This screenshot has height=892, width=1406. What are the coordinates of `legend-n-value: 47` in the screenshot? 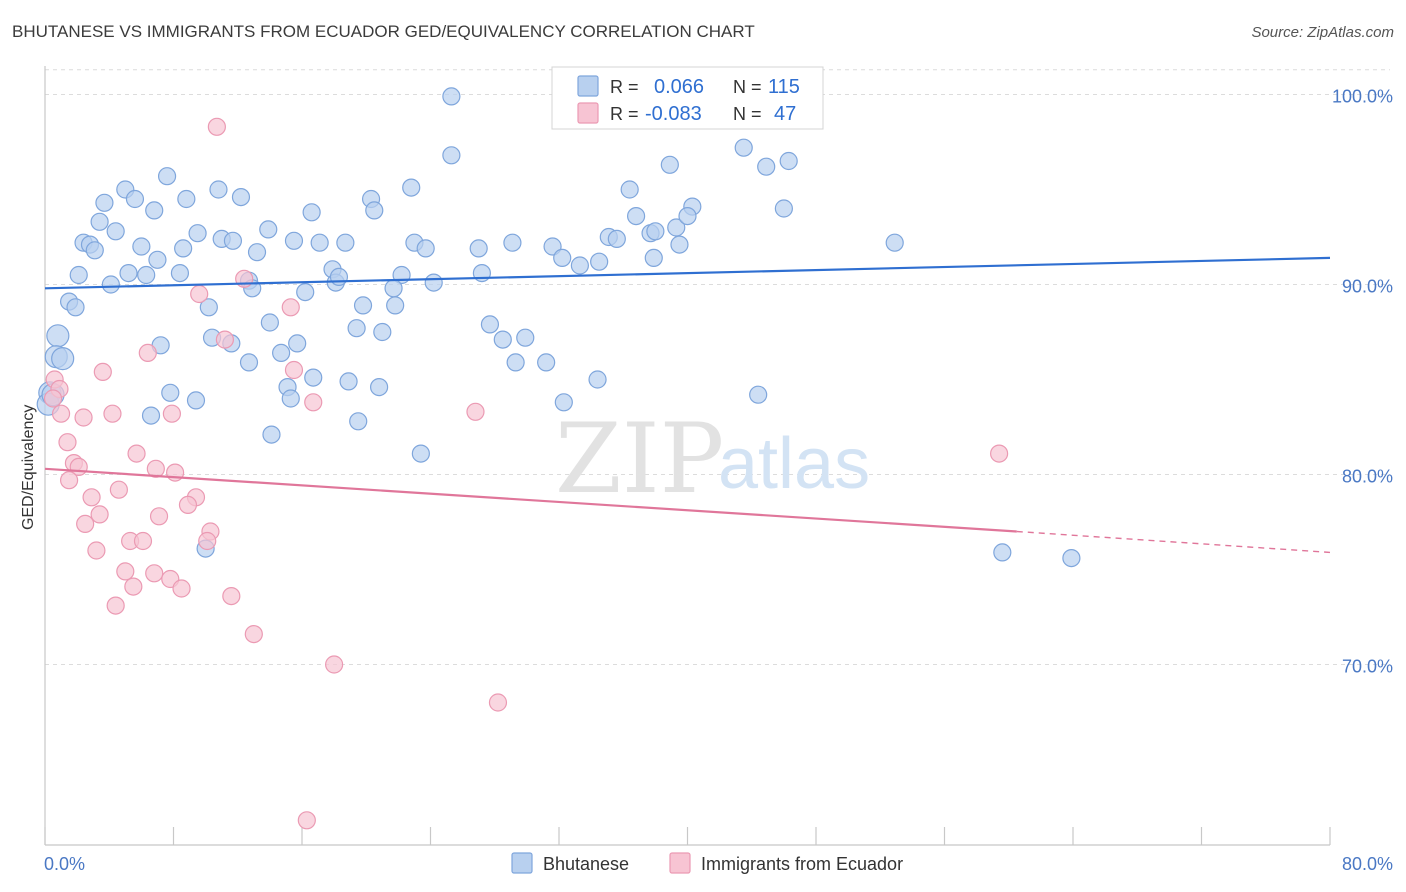 It's located at (785, 114).